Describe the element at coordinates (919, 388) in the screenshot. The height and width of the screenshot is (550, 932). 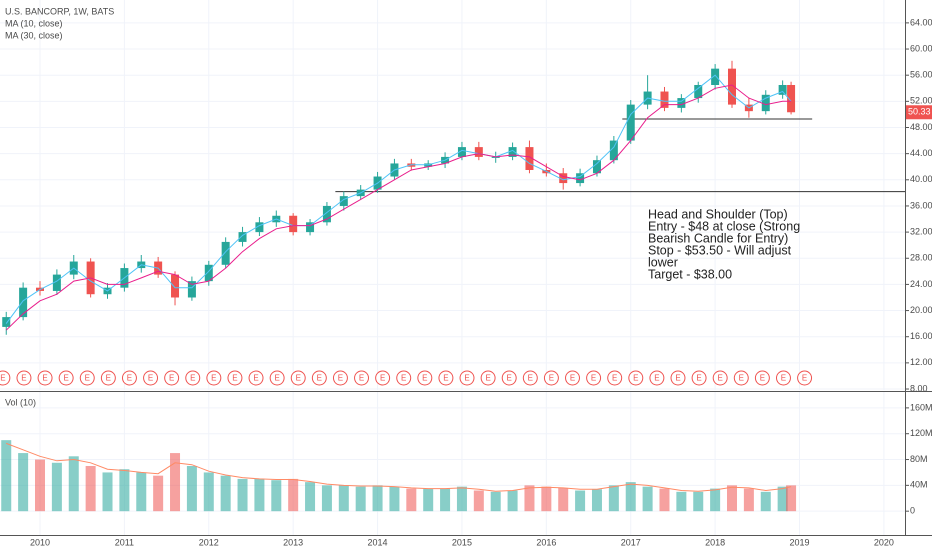
I see `y-tick-label: 8.00` at that location.